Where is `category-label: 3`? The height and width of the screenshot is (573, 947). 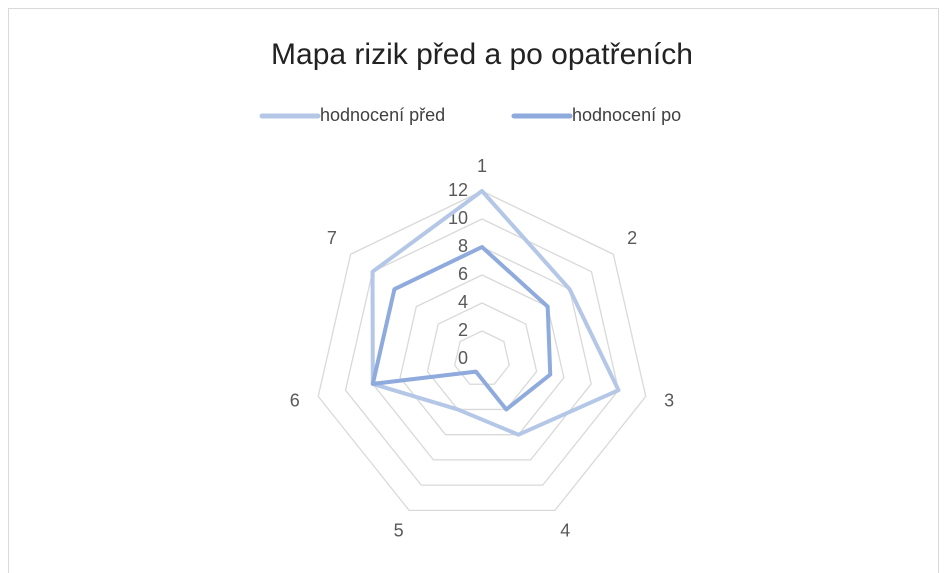 category-label: 3 is located at coordinates (669, 400).